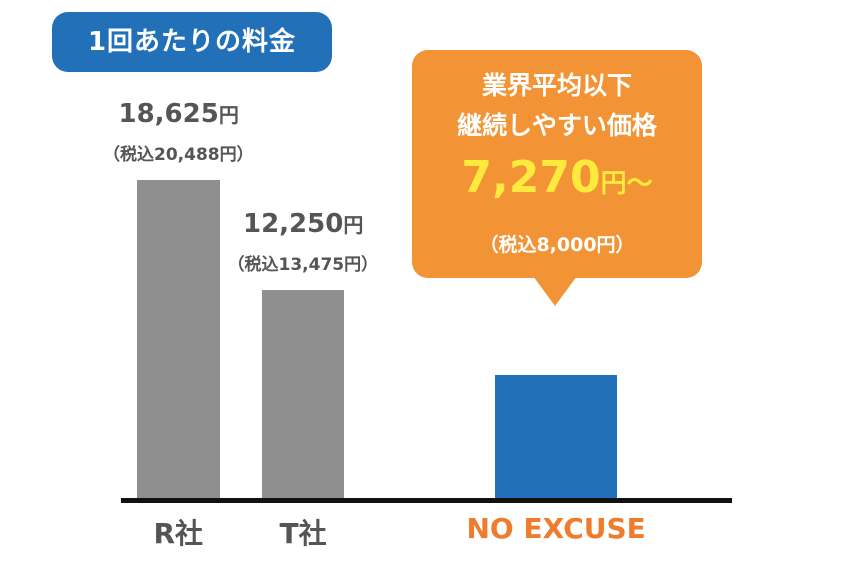  What do you see at coordinates (178, 533) in the screenshot?
I see `category-label-r: R社` at bounding box center [178, 533].